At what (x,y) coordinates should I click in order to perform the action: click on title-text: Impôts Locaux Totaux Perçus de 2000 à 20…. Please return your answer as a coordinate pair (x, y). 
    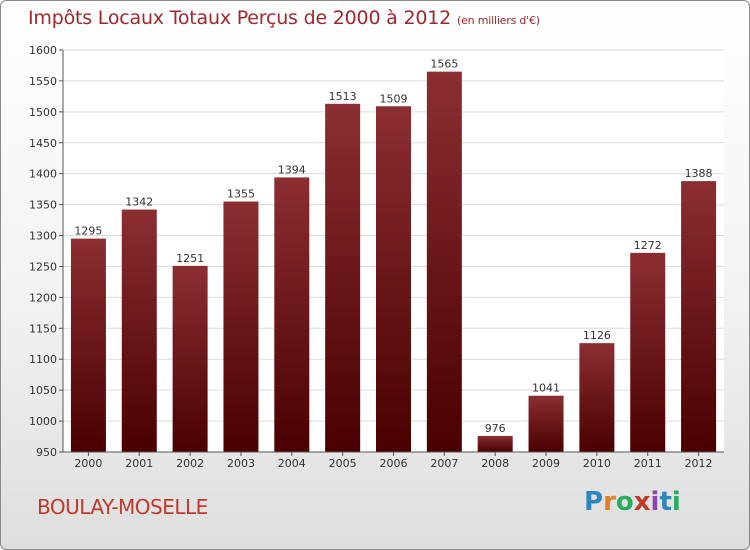
    Looking at the image, I should click on (240, 18).